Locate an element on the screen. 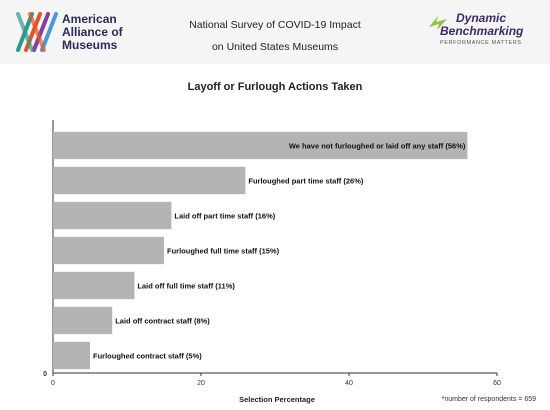 The width and height of the screenshot is (550, 410). survey-title-line: on United States Museums is located at coordinates (275, 47).